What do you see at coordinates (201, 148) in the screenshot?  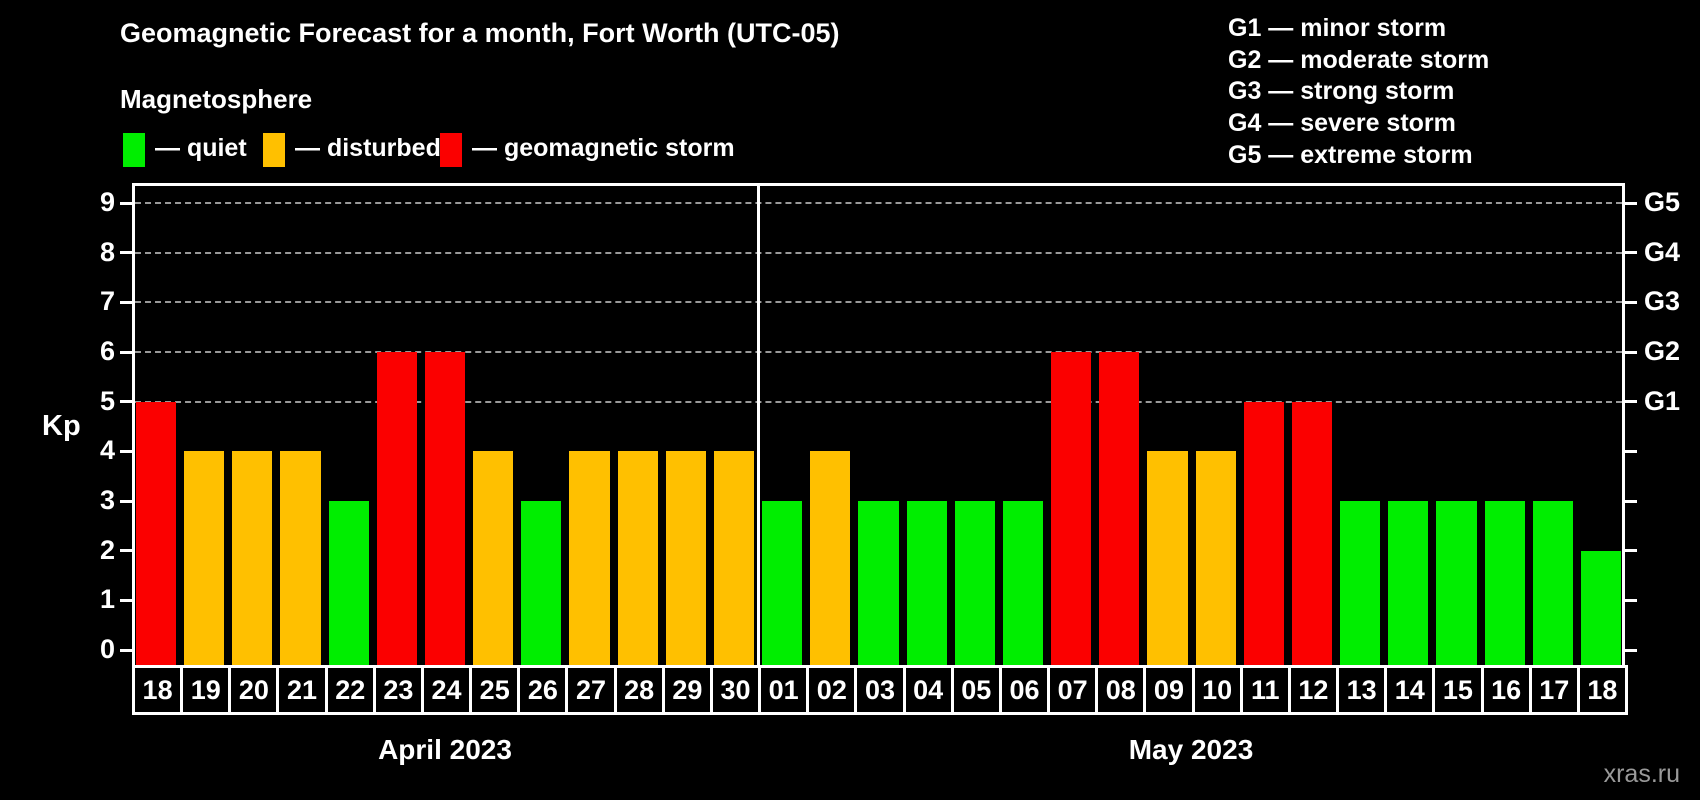 I see `legend-label-quiet: — quiet` at bounding box center [201, 148].